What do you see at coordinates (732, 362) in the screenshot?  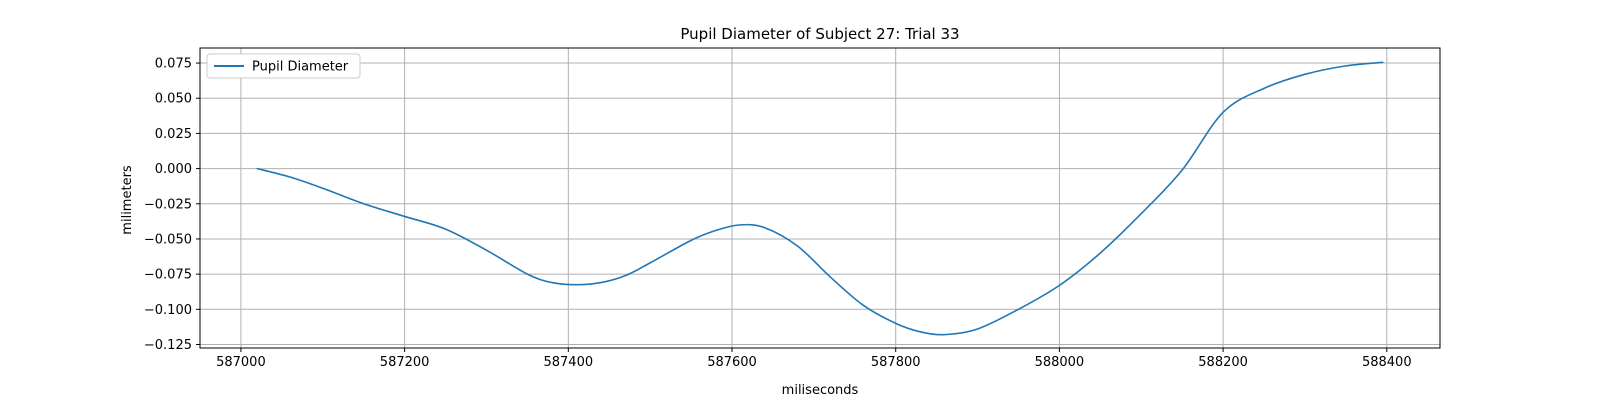 I see `x-tick-label: 587600` at bounding box center [732, 362].